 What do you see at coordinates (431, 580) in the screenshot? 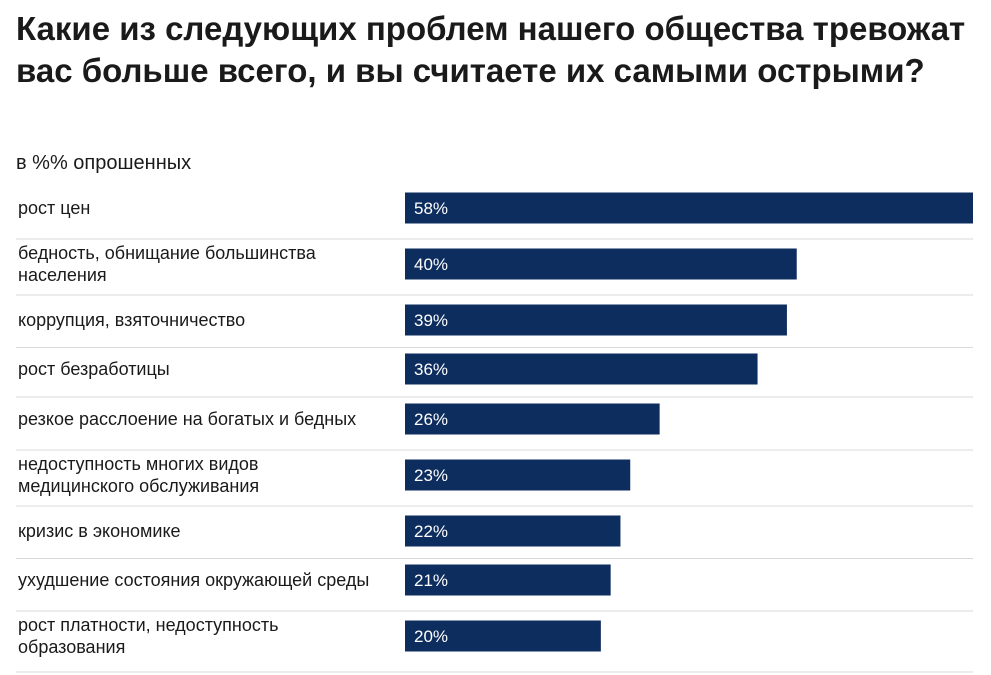
I see `value-label: 21%` at bounding box center [431, 580].